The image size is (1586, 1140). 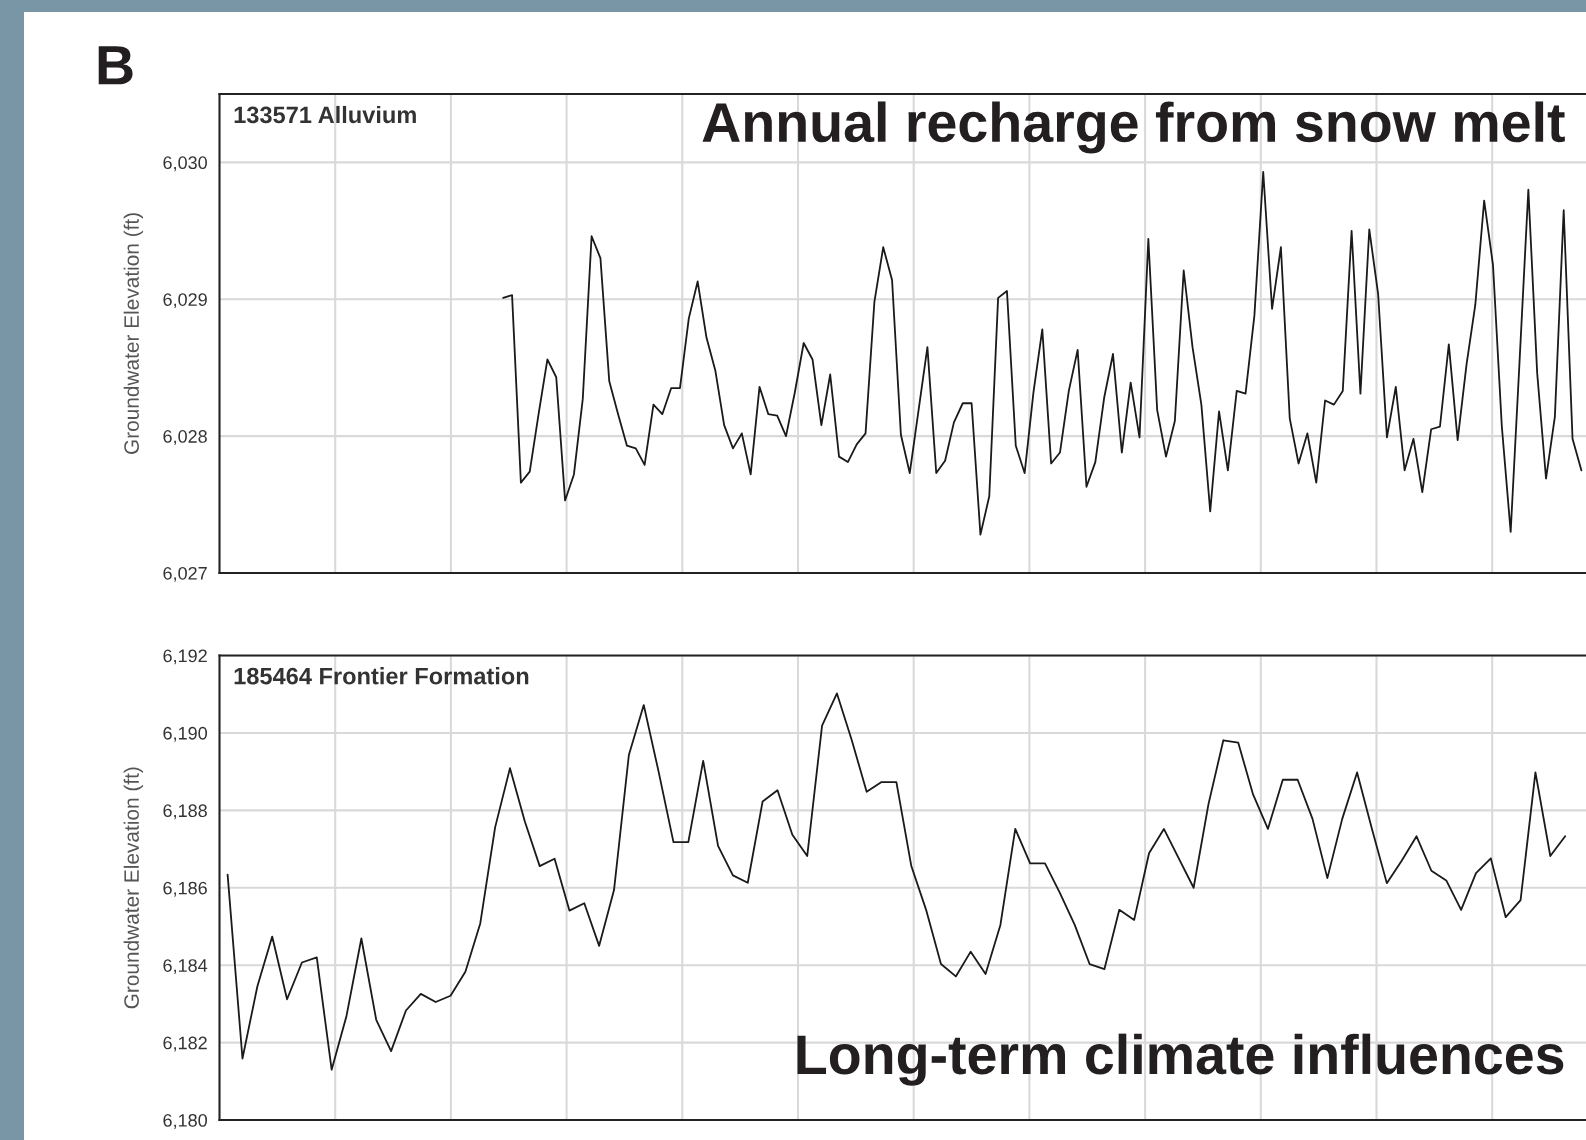 I want to click on annotation: Annual recharge from snow melt, so click(x=1133, y=127).